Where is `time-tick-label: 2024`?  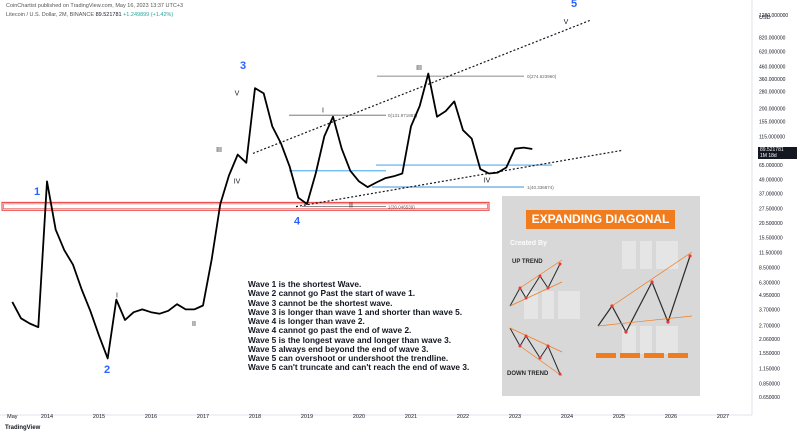 time-tick-label: 2024 is located at coordinates (567, 417).